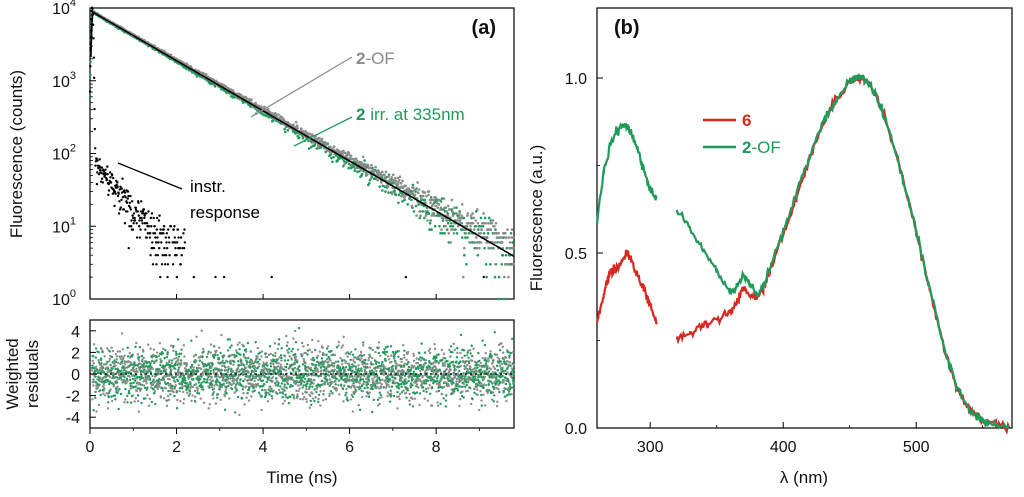 The height and width of the screenshot is (497, 1024). Describe the element at coordinates (64, 9) in the screenshot. I see `y-tick-label: 104` at that location.